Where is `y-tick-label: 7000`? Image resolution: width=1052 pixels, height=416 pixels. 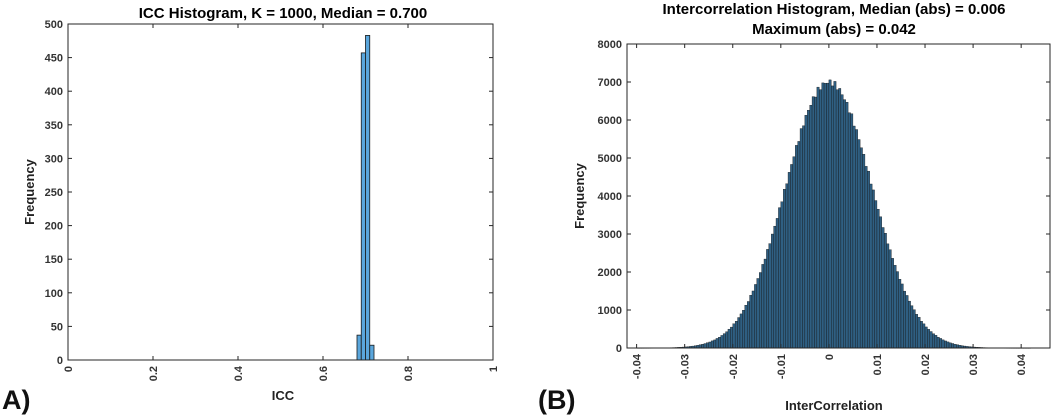 y-tick-label: 7000 is located at coordinates (610, 83).